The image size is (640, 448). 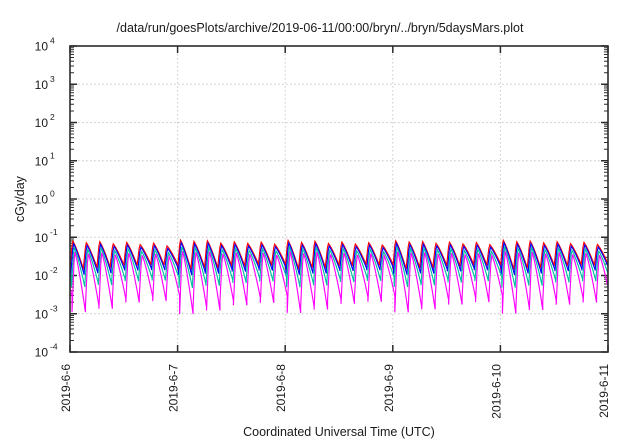 What do you see at coordinates (281, 388) in the screenshot?
I see `x-tick-label: 2019-6-8` at bounding box center [281, 388].